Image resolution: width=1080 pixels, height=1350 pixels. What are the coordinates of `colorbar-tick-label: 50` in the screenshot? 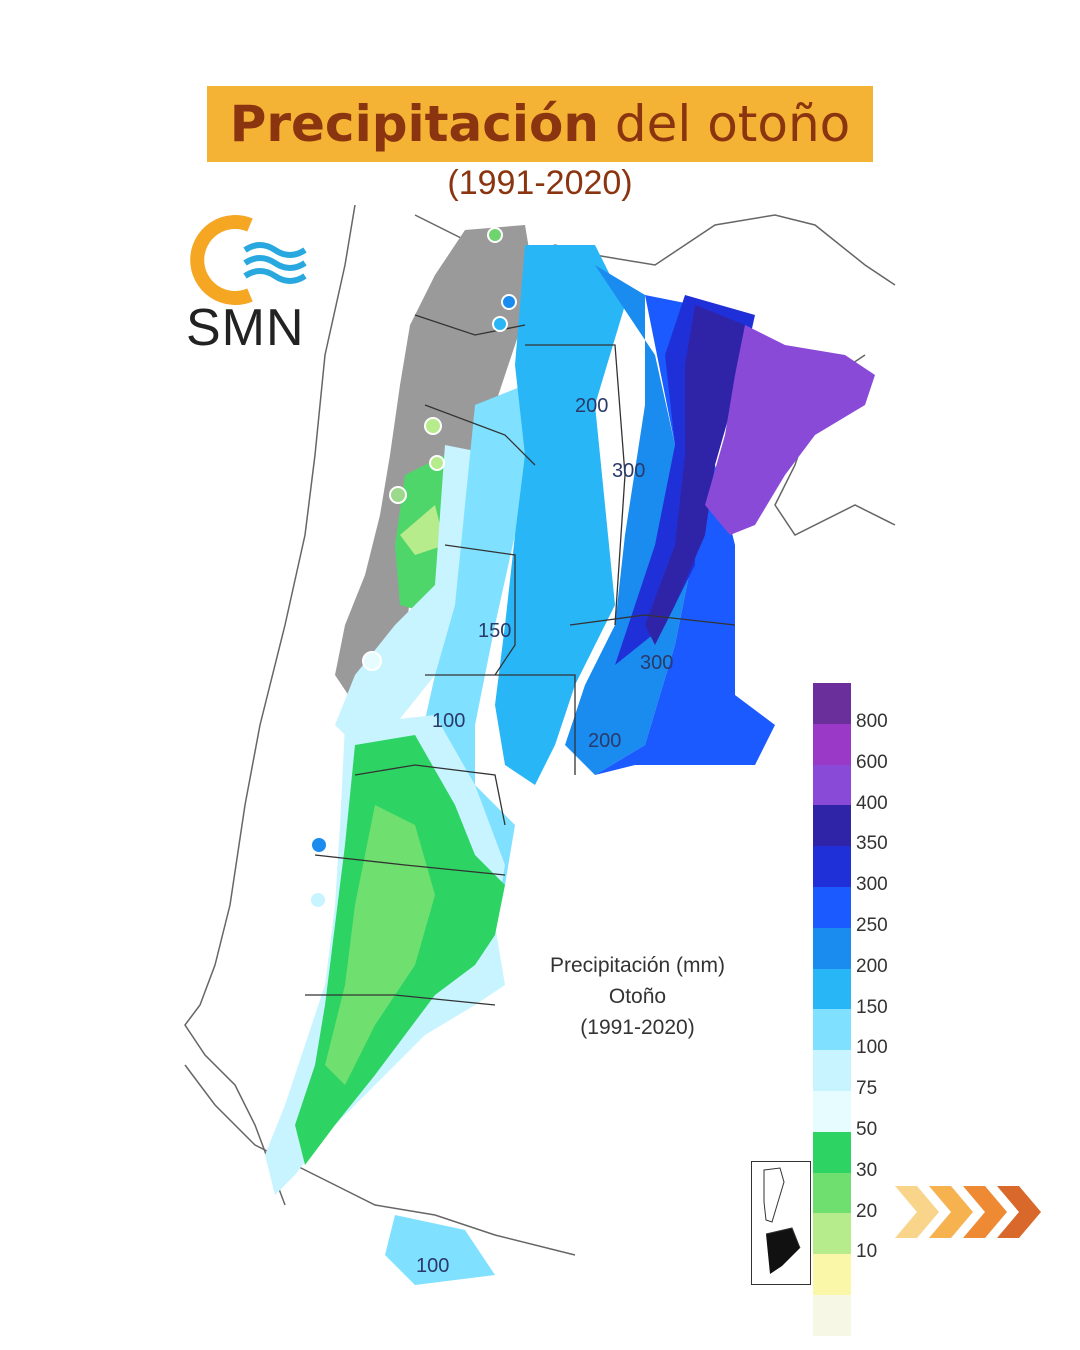 It's located at (867, 1129).